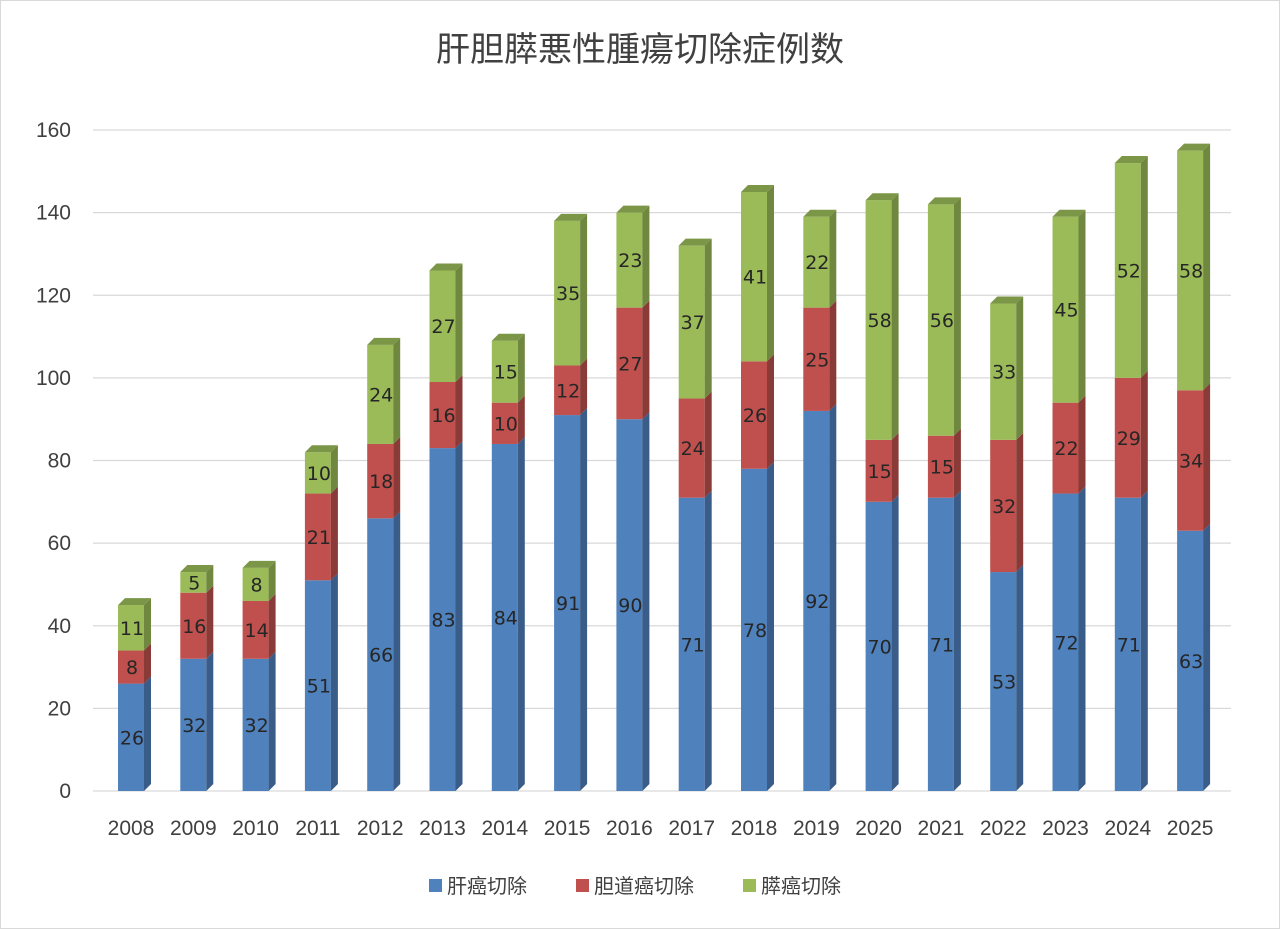  What do you see at coordinates (754, 828) in the screenshot?
I see `x-tick-label: 2018` at bounding box center [754, 828].